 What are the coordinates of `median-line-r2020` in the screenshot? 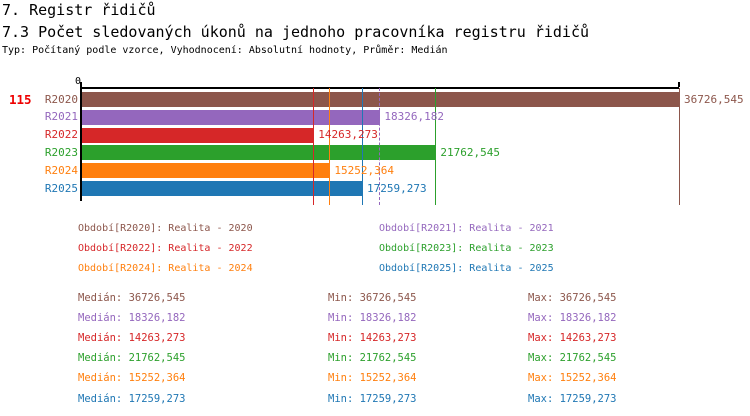 It's located at (679, 146).